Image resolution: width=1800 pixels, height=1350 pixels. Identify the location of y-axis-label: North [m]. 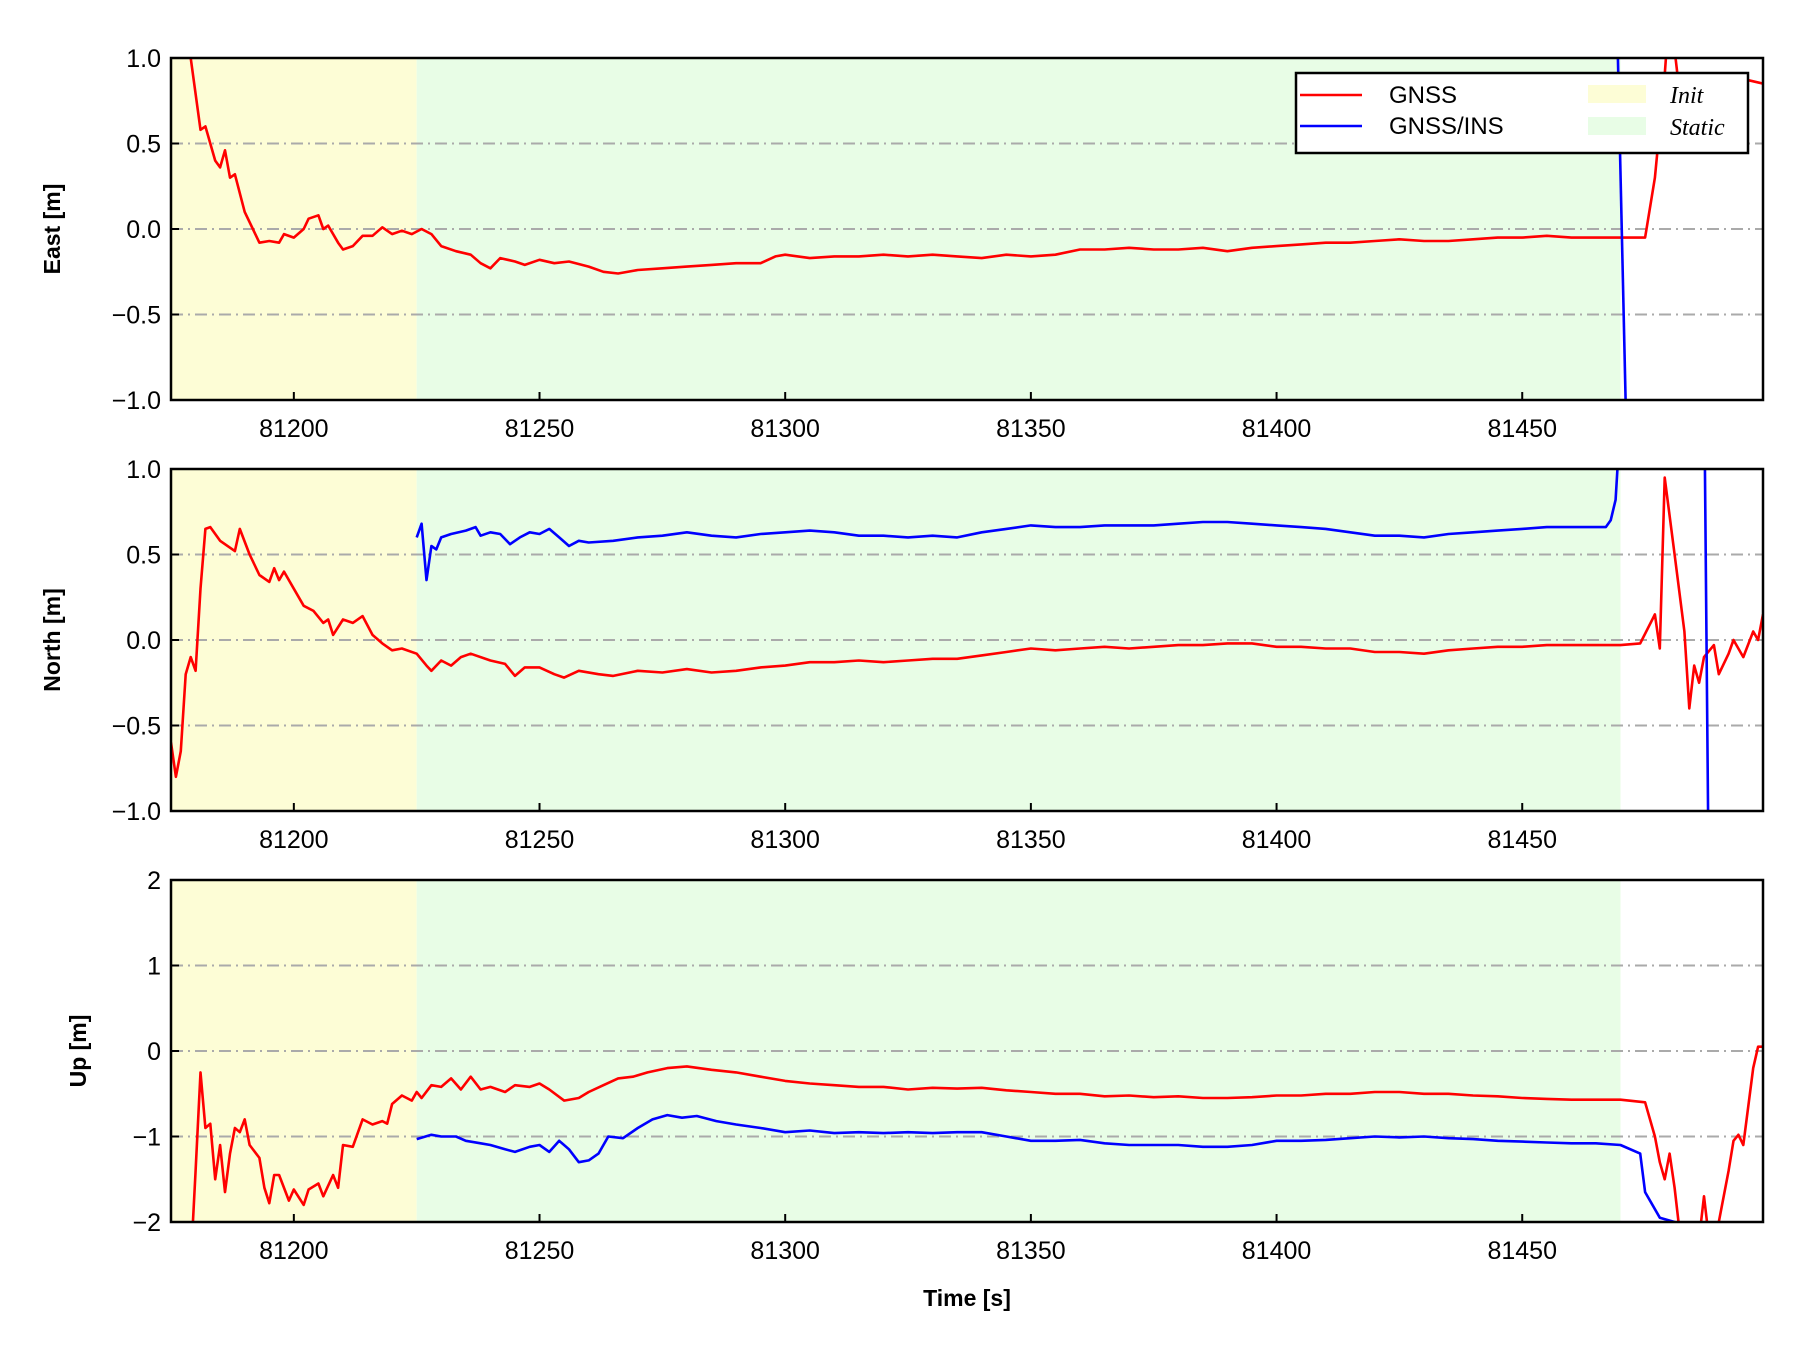
(52, 639).